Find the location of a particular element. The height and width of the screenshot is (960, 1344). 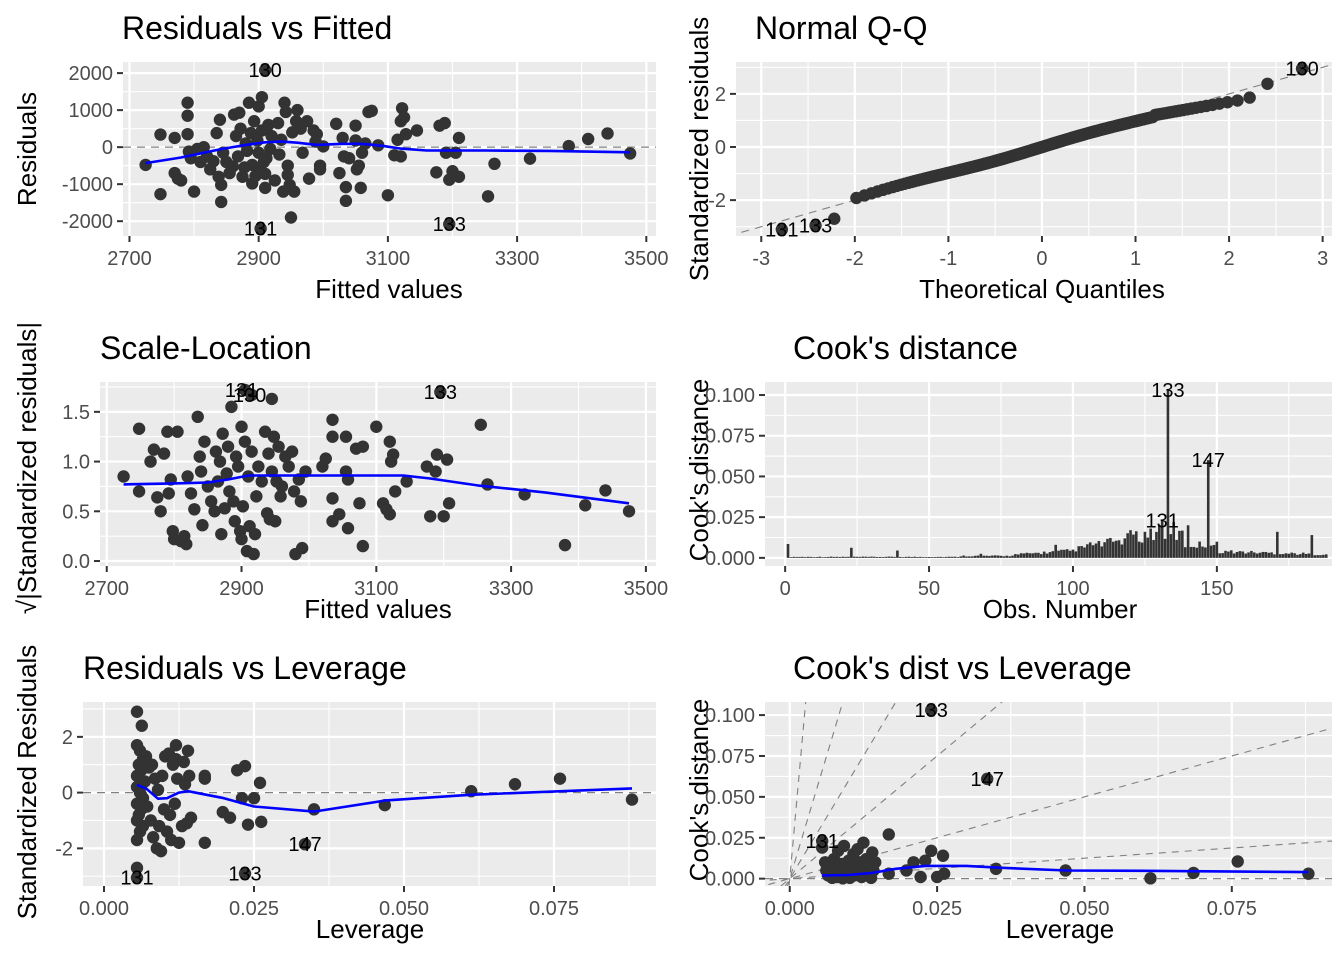

panel-title: Residuals vs Leverage is located at coordinates (245, 668).